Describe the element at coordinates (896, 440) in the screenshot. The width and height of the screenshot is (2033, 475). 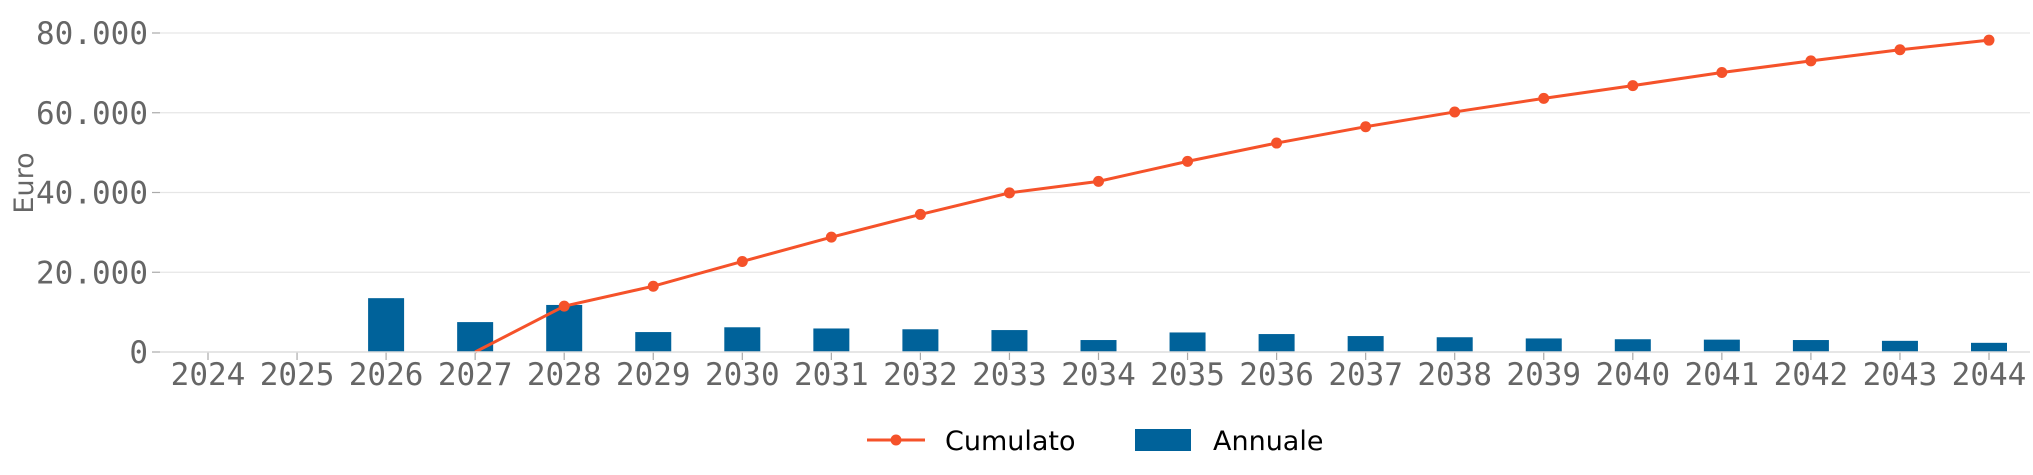
I see `legend-cumulato-marker` at that location.